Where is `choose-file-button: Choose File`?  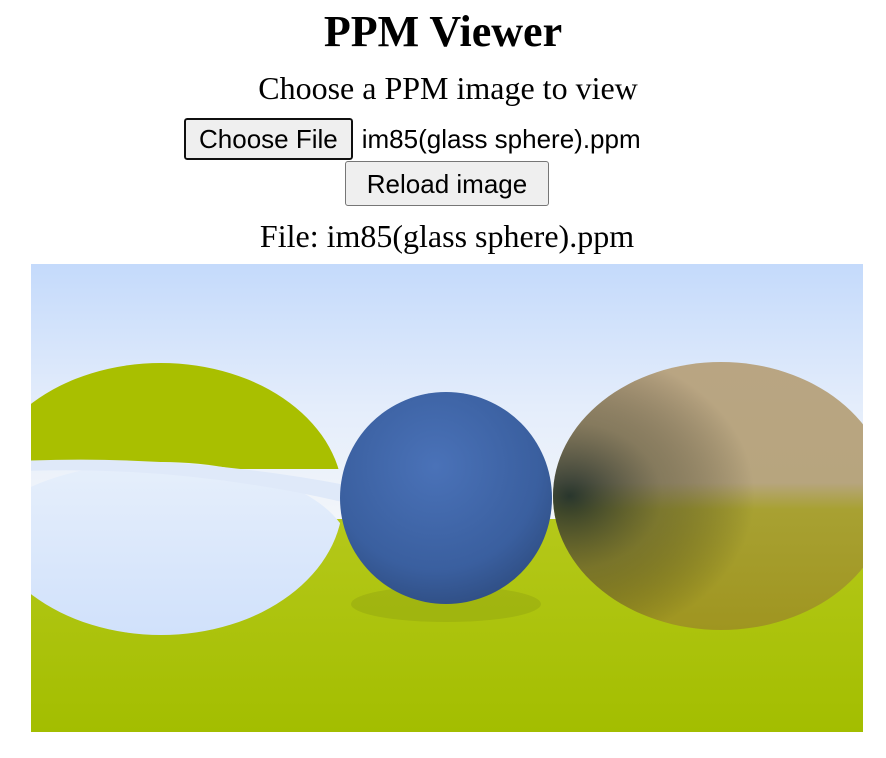
choose-file-button: Choose File is located at coordinates (268, 139).